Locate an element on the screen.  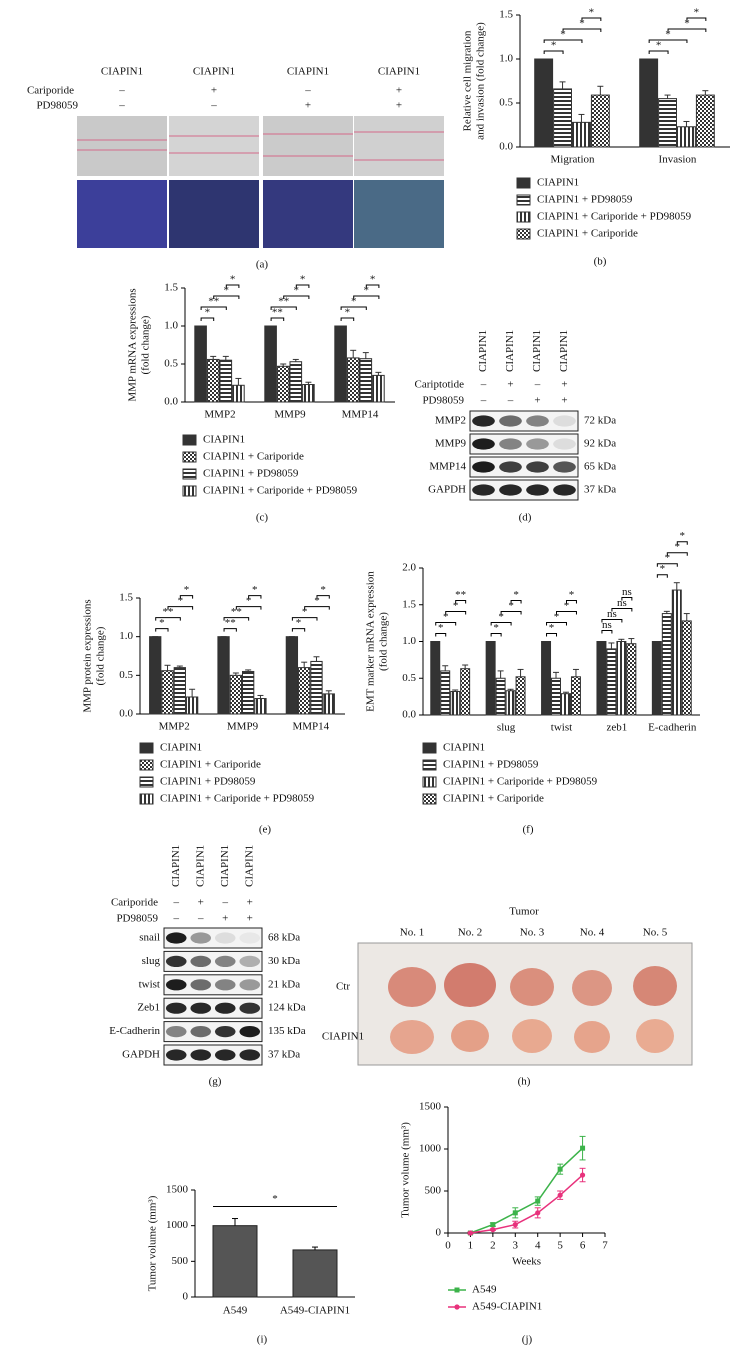
row-label: Ctr is located at coordinates (343, 987).